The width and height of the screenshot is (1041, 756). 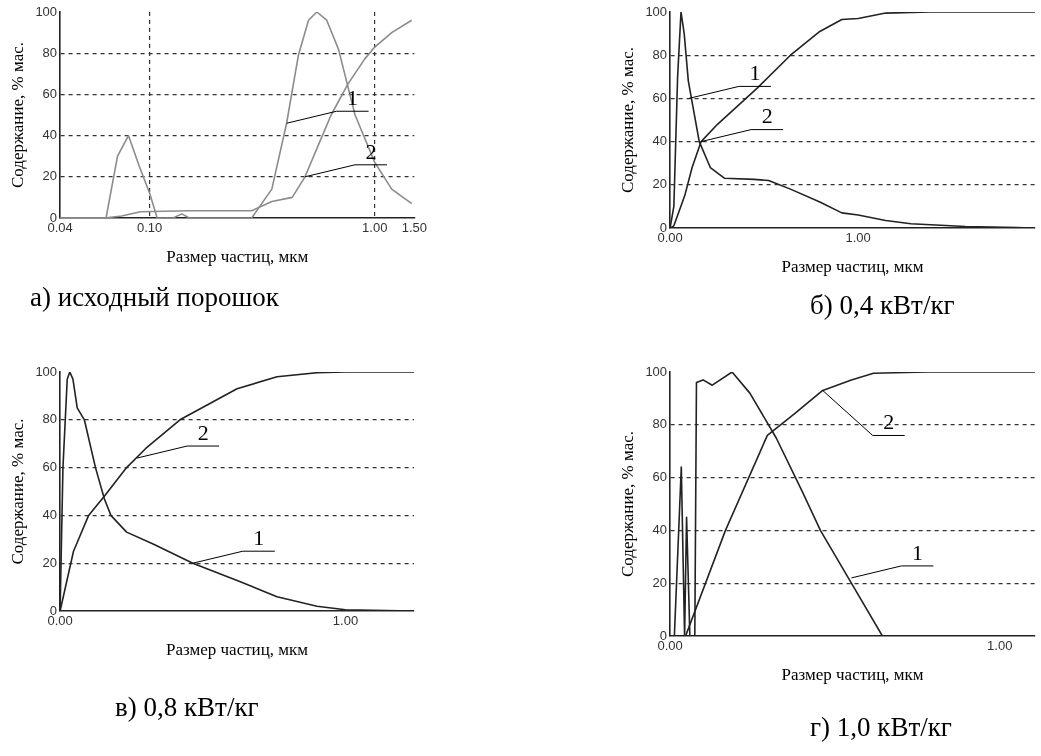 I want to click on text: г) 1,0 кВт/кг, so click(x=881, y=727).